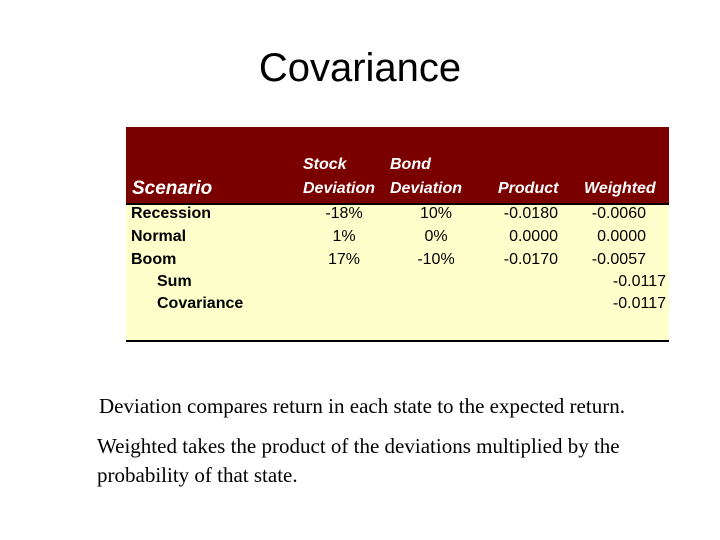  What do you see at coordinates (618, 213) in the screenshot?
I see `row-recession-weighted: -0.0060` at bounding box center [618, 213].